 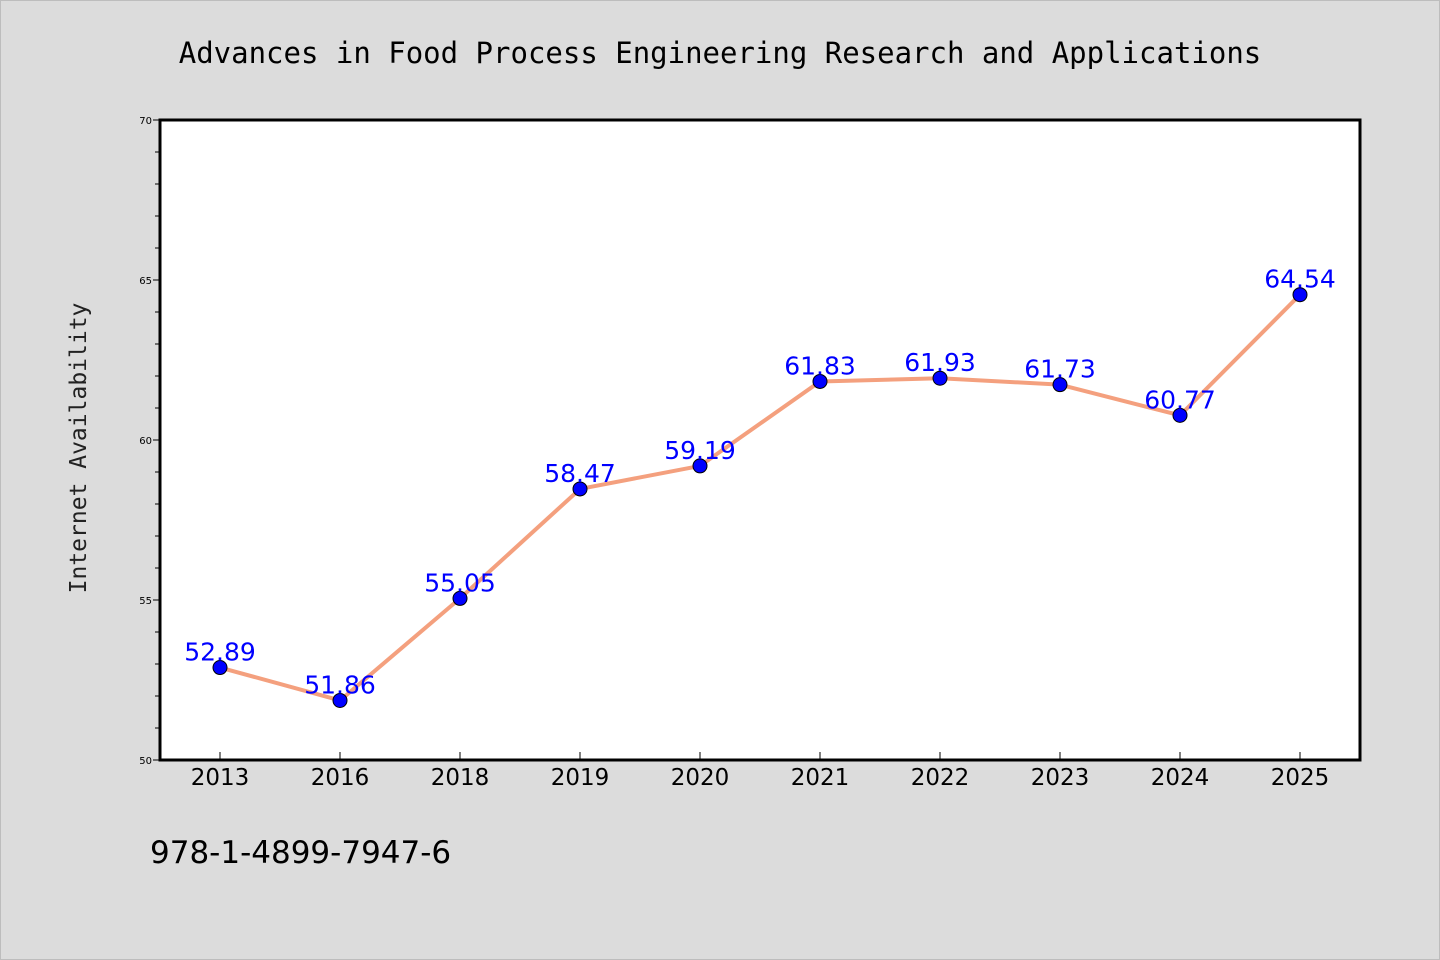 What do you see at coordinates (145, 281) in the screenshot?
I see `y-tick-label: 65` at bounding box center [145, 281].